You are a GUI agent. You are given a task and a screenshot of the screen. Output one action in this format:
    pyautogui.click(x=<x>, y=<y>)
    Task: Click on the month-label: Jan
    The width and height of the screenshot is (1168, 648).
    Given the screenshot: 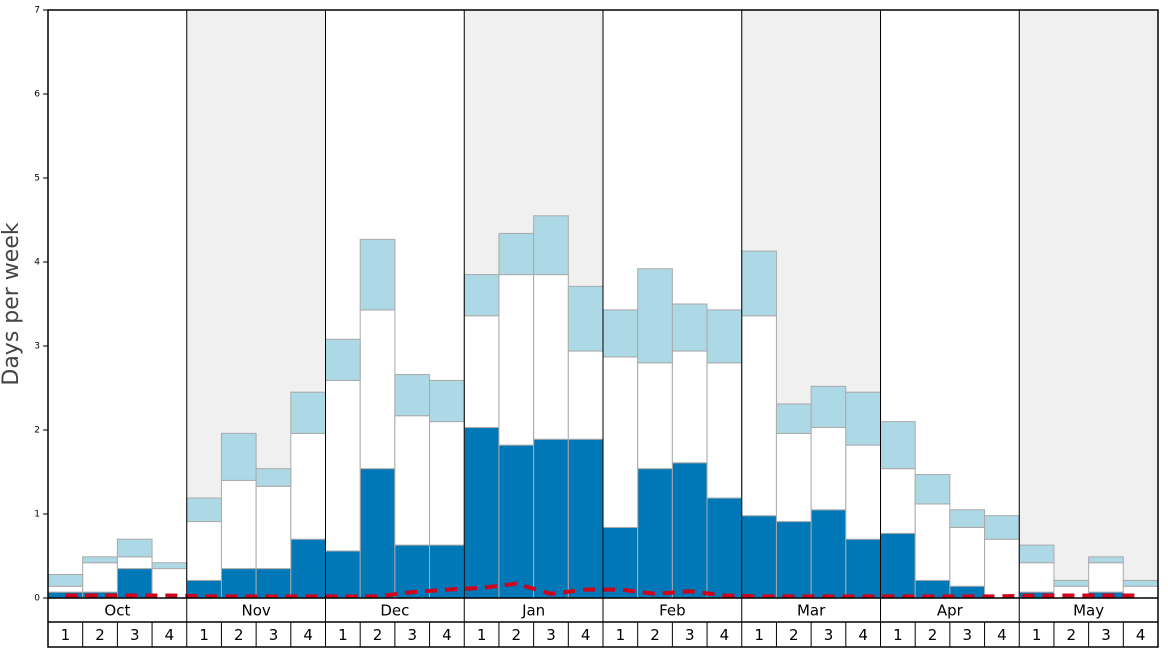 What is the action you would take?
    pyautogui.click(x=533, y=611)
    